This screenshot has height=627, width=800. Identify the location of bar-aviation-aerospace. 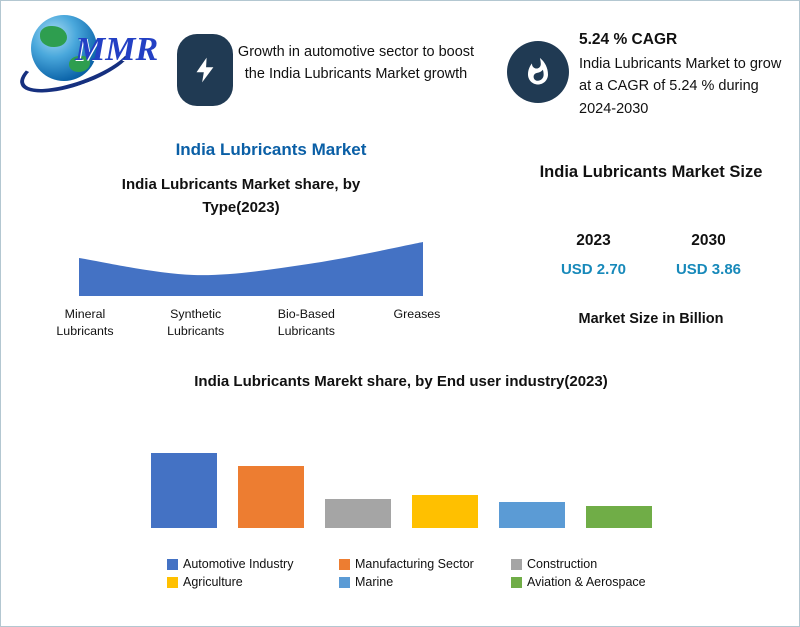
(618, 517).